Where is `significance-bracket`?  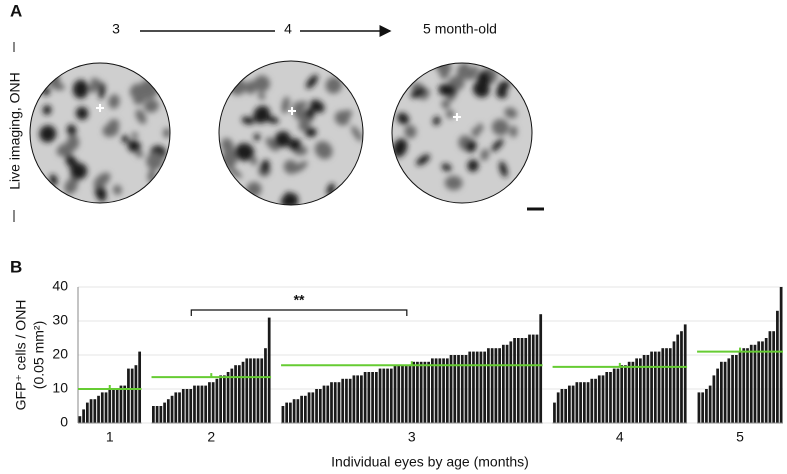
significance-bracket is located at coordinates (299, 312).